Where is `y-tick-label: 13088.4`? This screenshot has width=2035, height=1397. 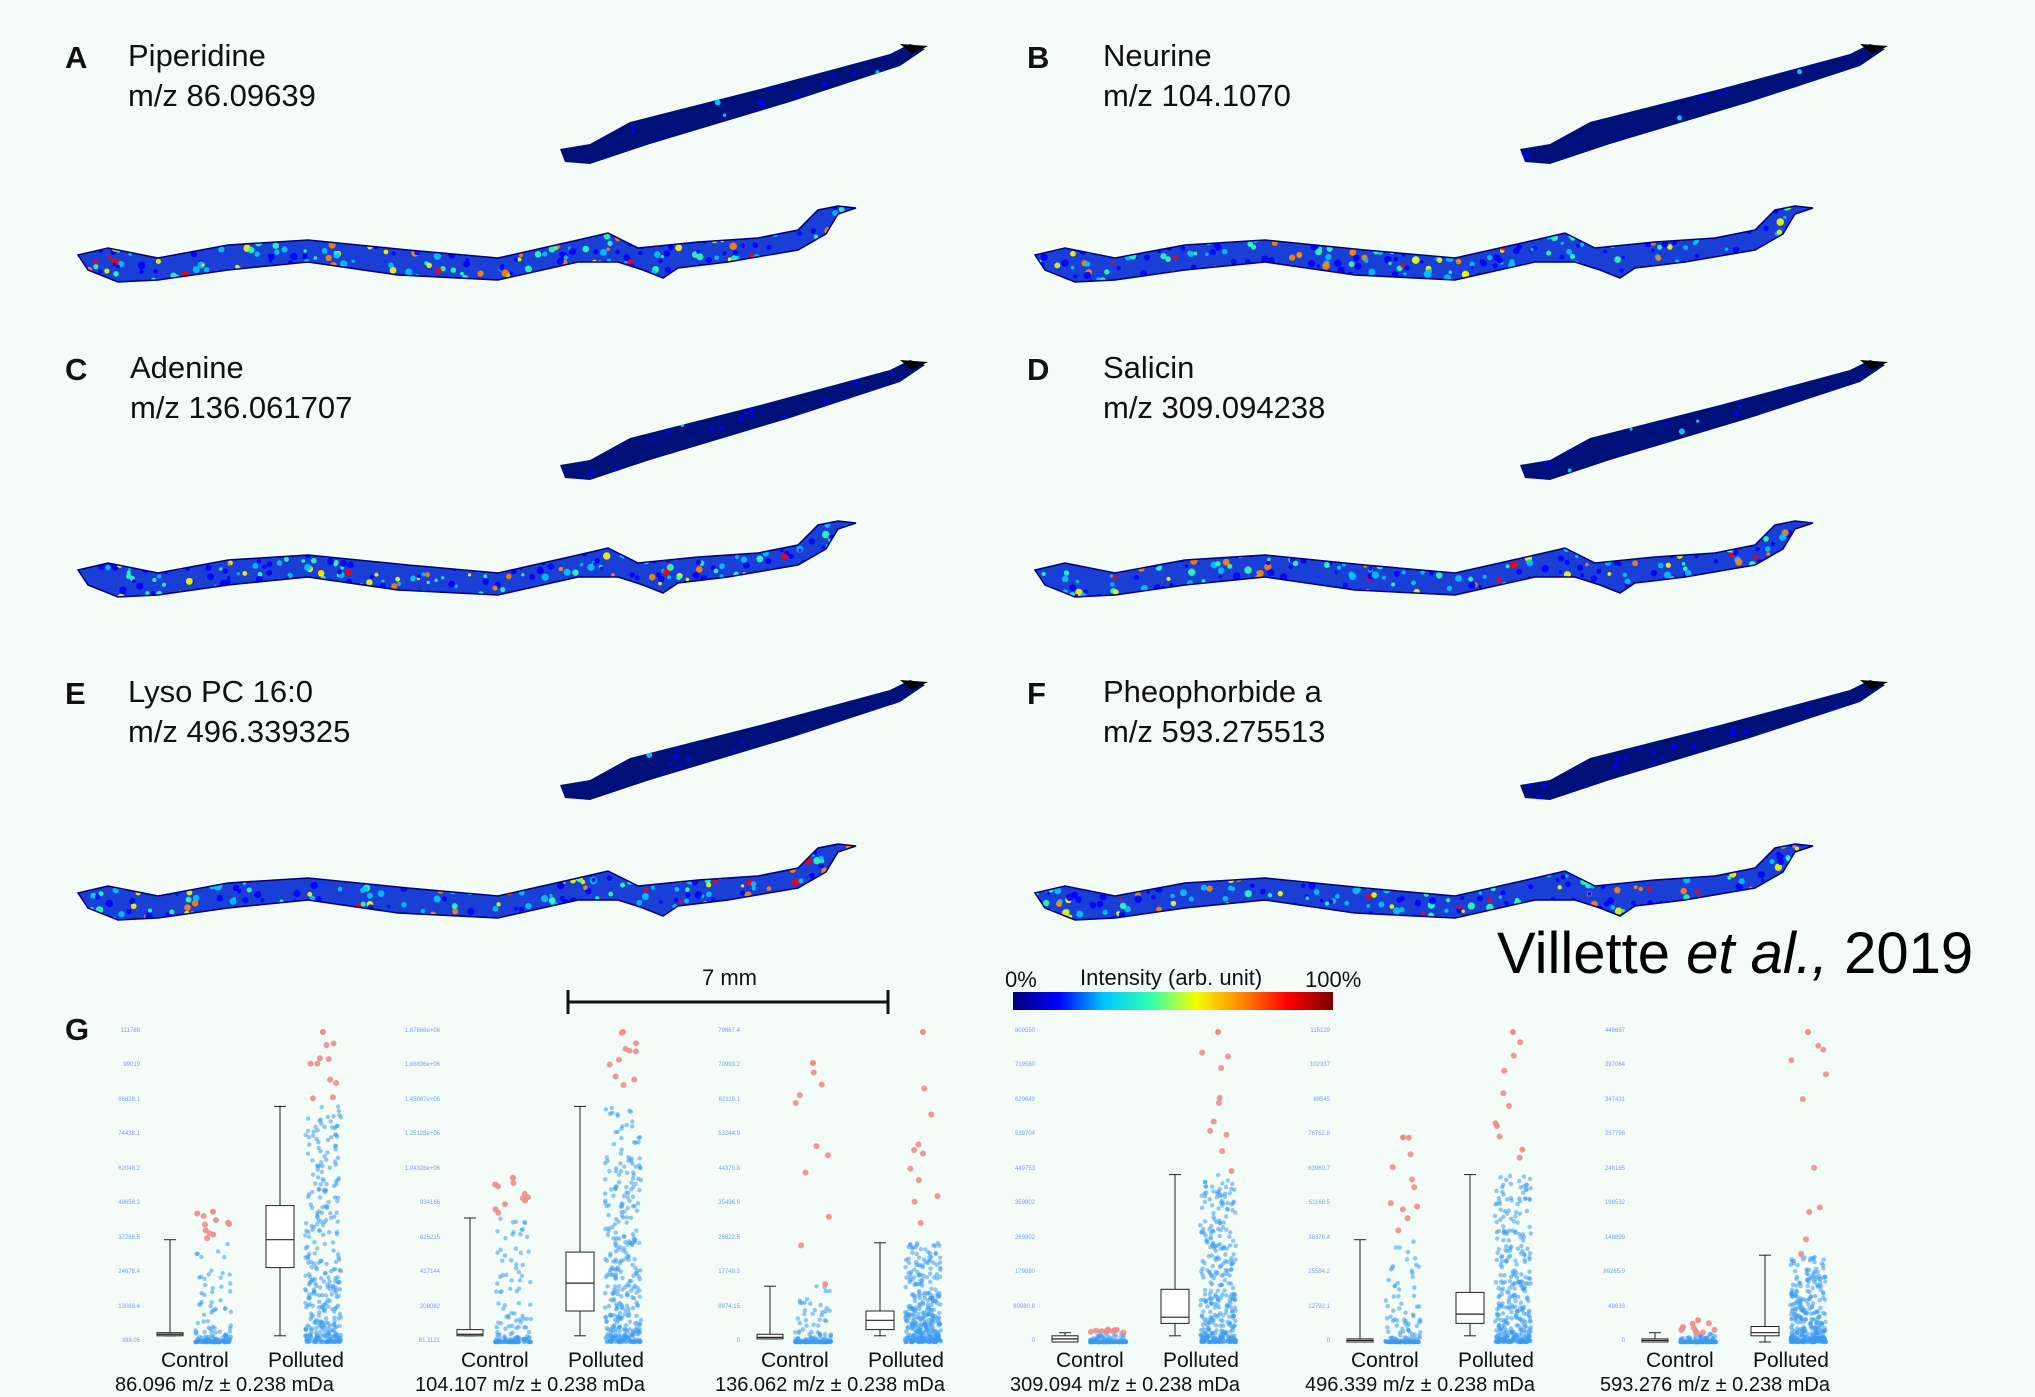
y-tick-label: 13088.4 is located at coordinates (110, 1307).